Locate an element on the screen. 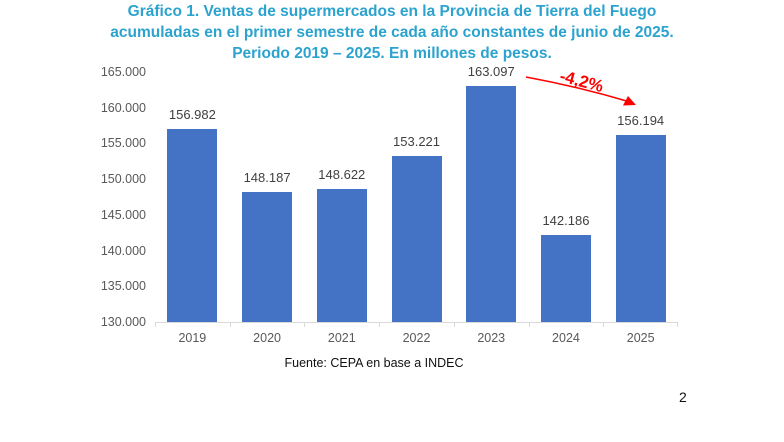  bar-slot: 163.097 2023 is located at coordinates (491, 204).